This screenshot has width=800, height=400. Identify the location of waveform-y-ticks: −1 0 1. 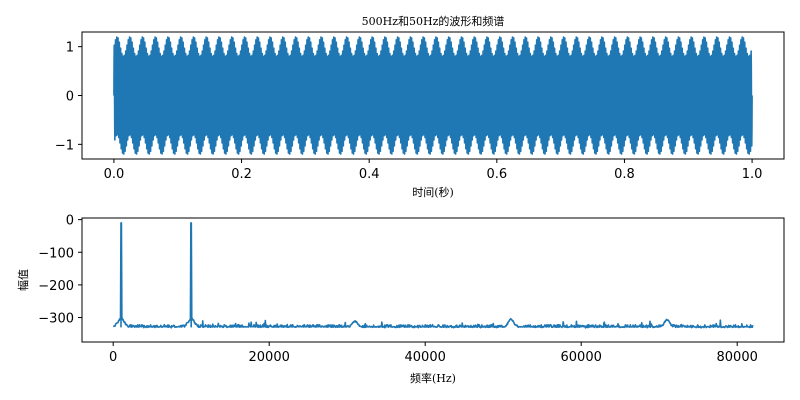
(68, 97).